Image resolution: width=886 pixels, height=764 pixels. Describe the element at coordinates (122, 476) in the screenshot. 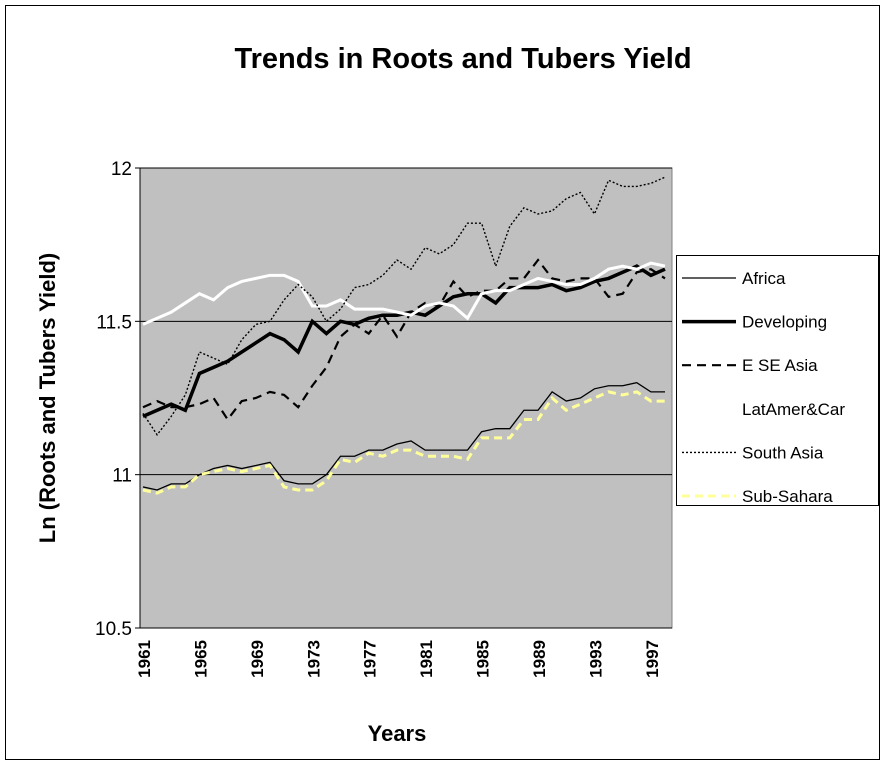

I see `y-tick-label: 11` at that location.